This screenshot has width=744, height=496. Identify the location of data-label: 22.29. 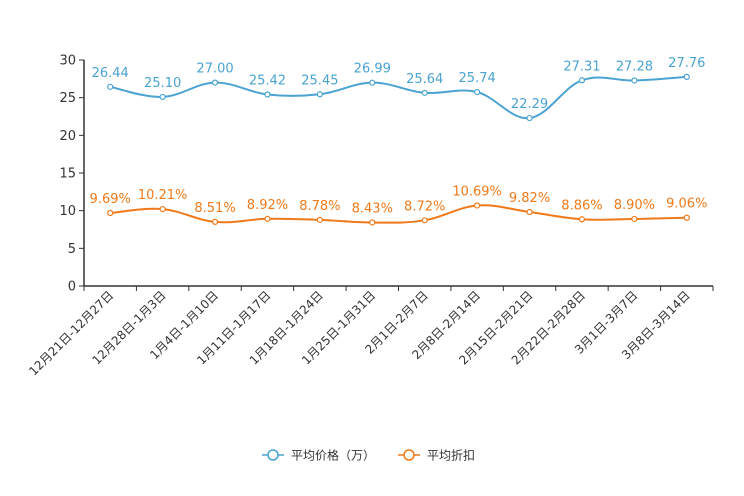
(529, 104).